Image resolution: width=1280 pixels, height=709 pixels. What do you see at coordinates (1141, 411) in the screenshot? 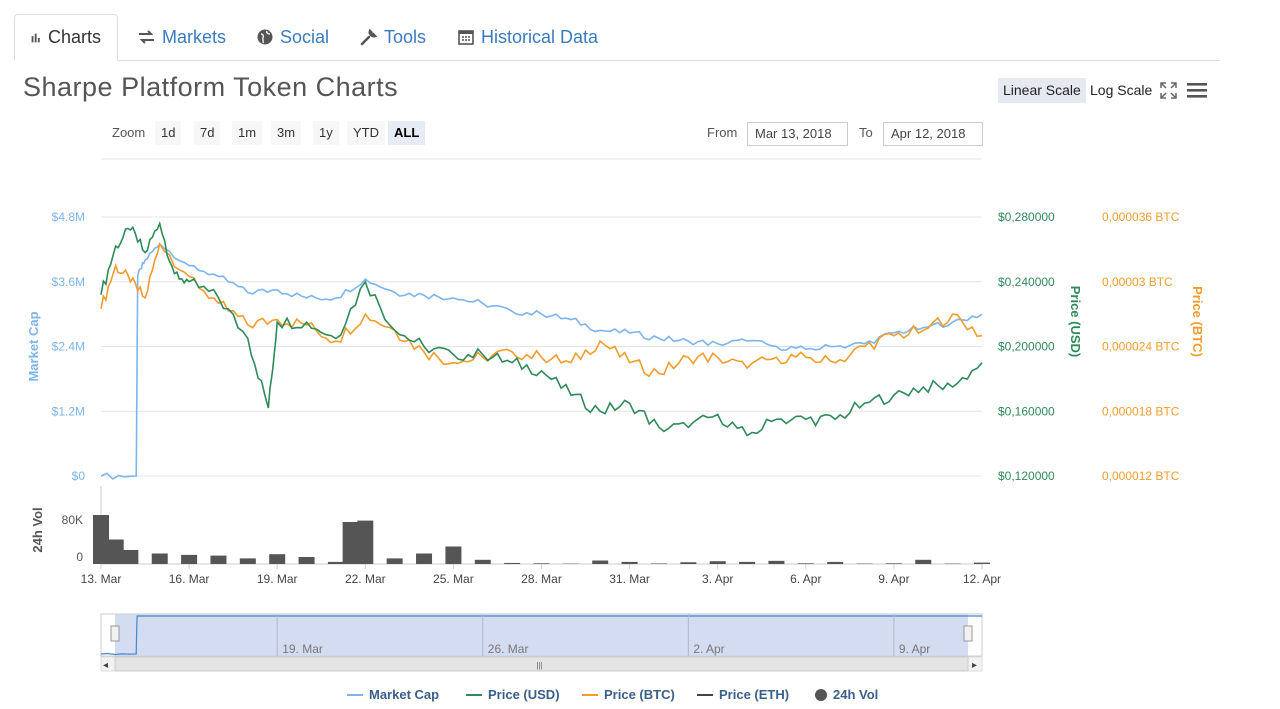
I see `btc-tick-label: 0,000018 BTC` at bounding box center [1141, 411].